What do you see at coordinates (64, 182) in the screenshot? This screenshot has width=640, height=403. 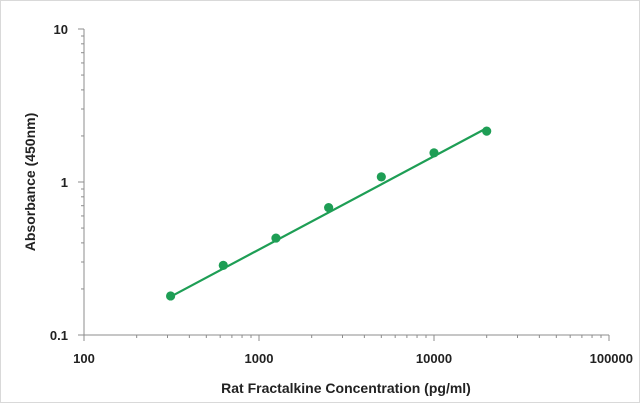 I see `y-tick-label: 1` at bounding box center [64, 182].